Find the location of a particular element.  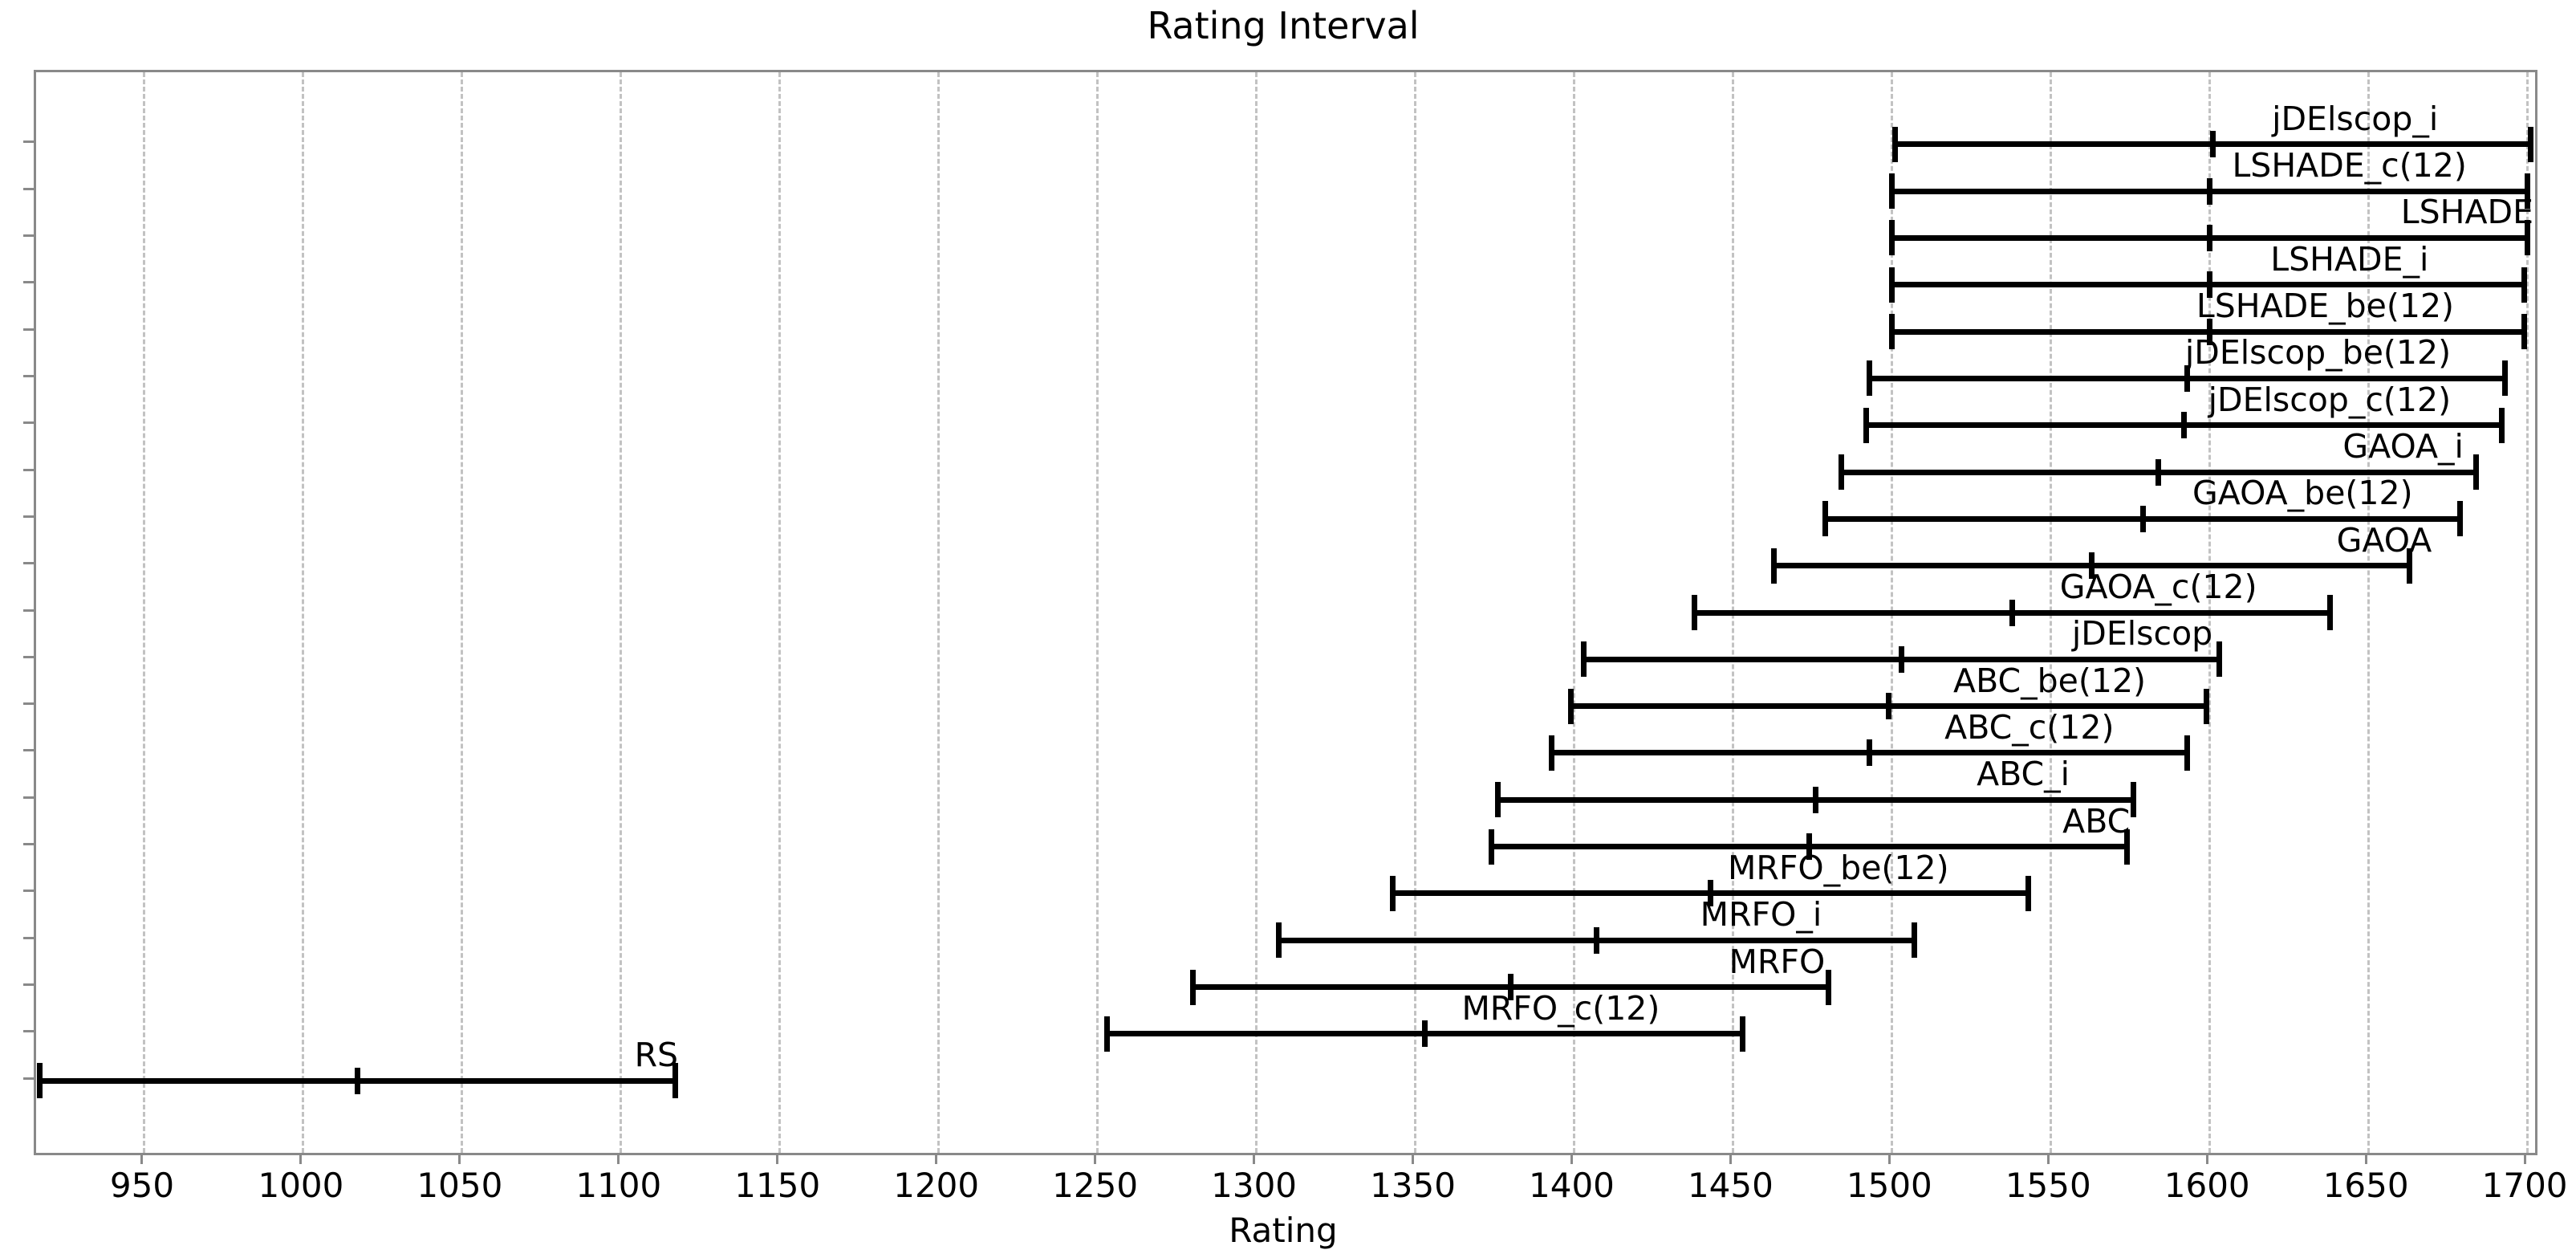

x-tick-label: 950 is located at coordinates (142, 1185).